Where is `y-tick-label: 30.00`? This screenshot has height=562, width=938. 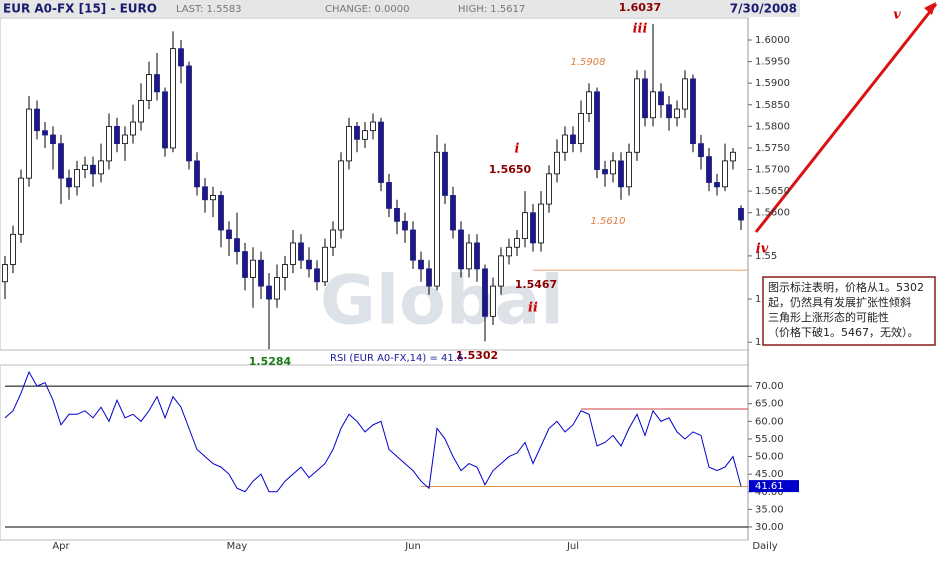 y-tick-label: 30.00 is located at coordinates (769, 527).